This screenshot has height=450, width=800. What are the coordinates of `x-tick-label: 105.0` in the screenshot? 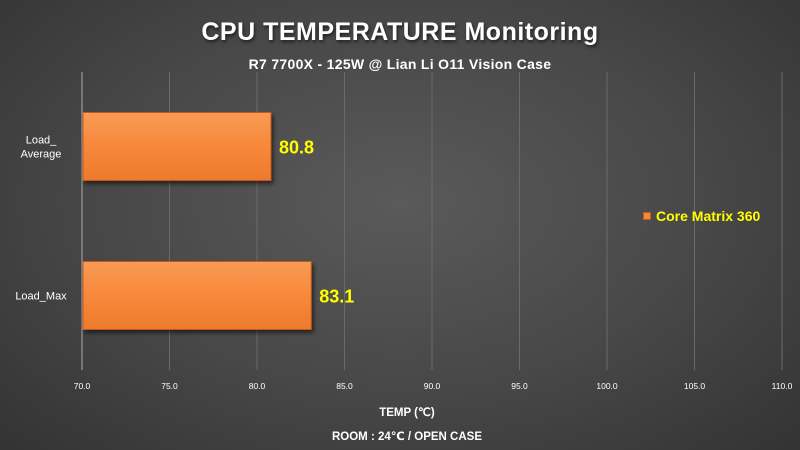 It's located at (695, 386).